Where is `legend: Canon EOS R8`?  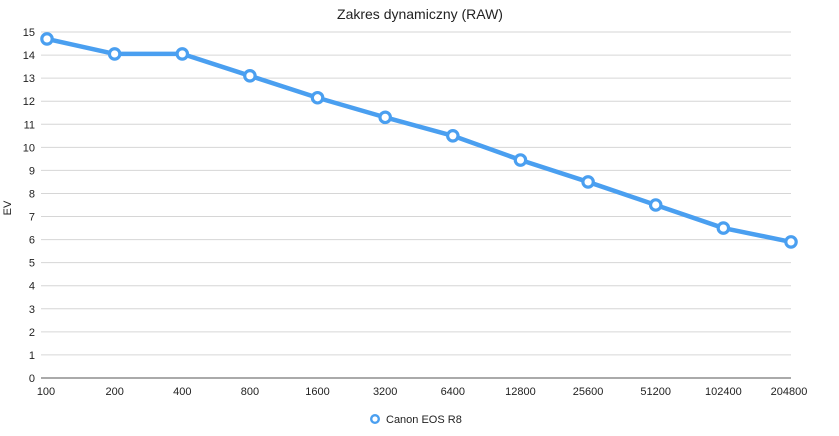 legend: Canon EOS R8 is located at coordinates (416, 420).